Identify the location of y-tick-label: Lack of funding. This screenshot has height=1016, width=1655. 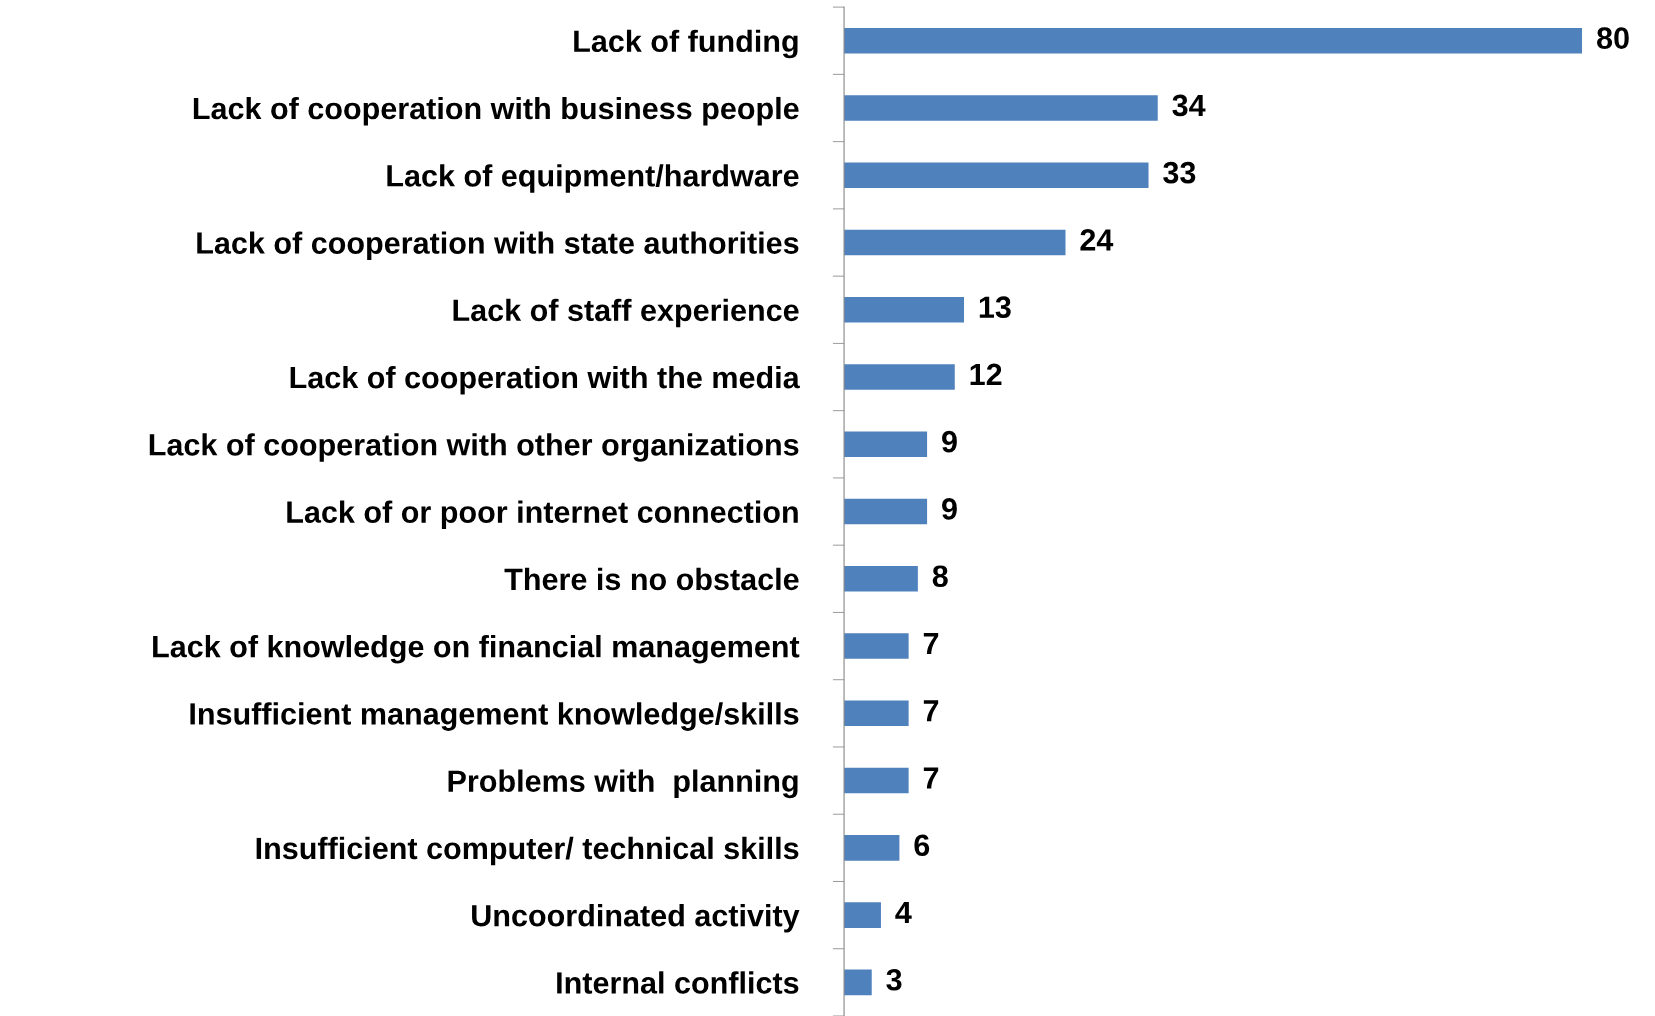
(686, 44).